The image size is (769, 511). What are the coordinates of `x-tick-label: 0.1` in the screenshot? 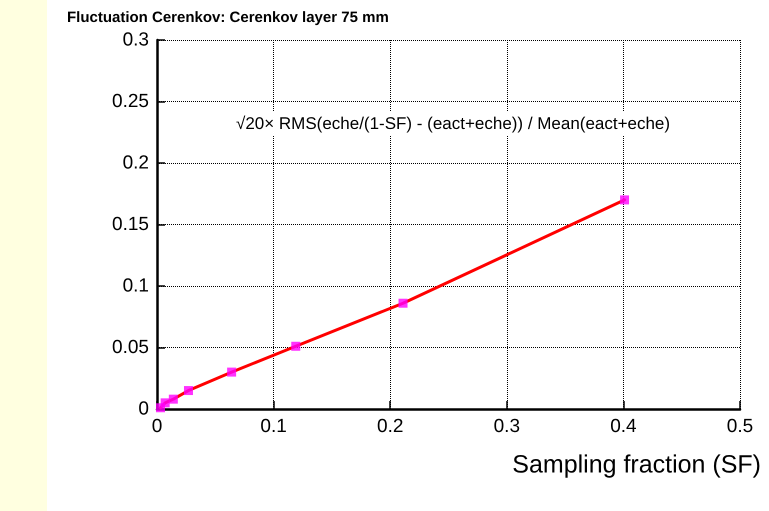 It's located at (273, 426).